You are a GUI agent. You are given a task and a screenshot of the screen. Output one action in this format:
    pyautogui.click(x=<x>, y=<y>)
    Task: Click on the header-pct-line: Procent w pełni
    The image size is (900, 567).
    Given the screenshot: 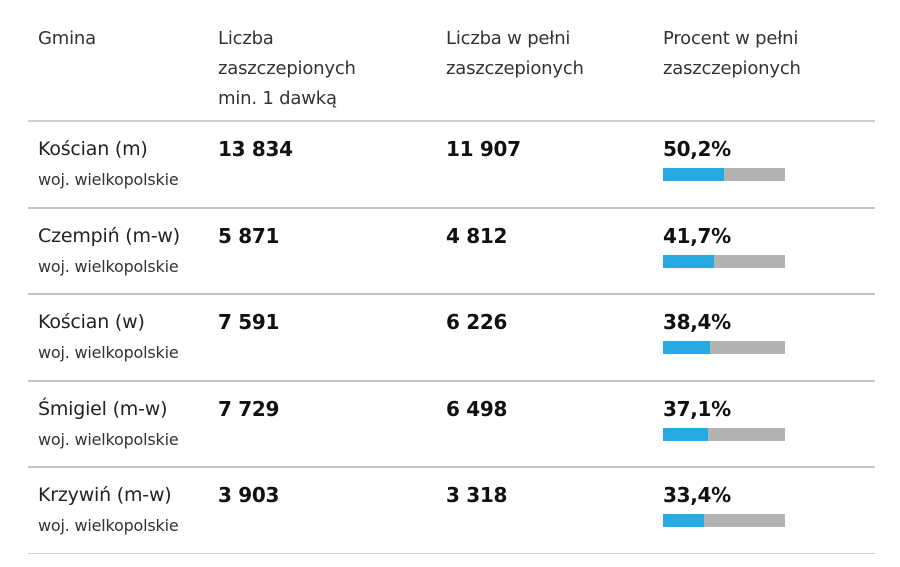 What is the action you would take?
    pyautogui.click(x=731, y=38)
    